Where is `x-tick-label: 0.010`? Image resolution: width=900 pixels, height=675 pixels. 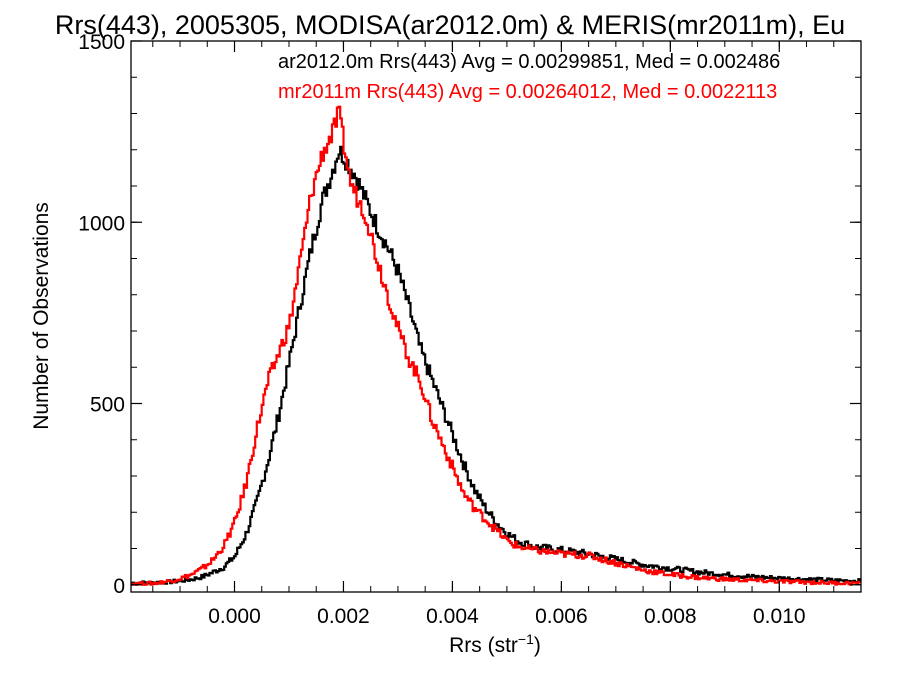 x-tick-label: 0.010 is located at coordinates (779, 616).